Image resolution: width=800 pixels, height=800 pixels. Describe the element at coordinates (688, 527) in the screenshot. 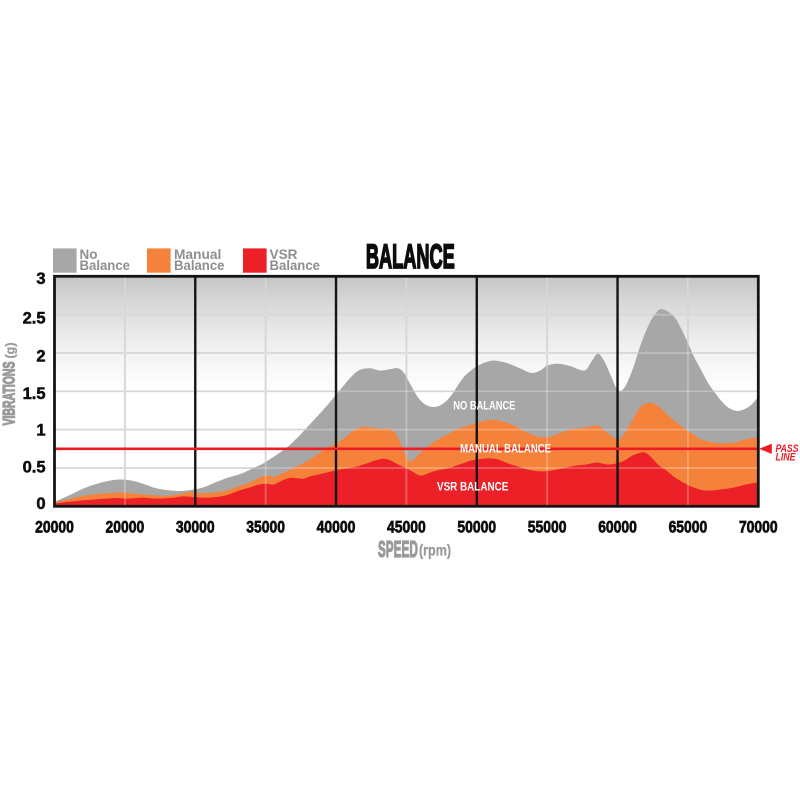

I see `svg-text: 65000` at that location.